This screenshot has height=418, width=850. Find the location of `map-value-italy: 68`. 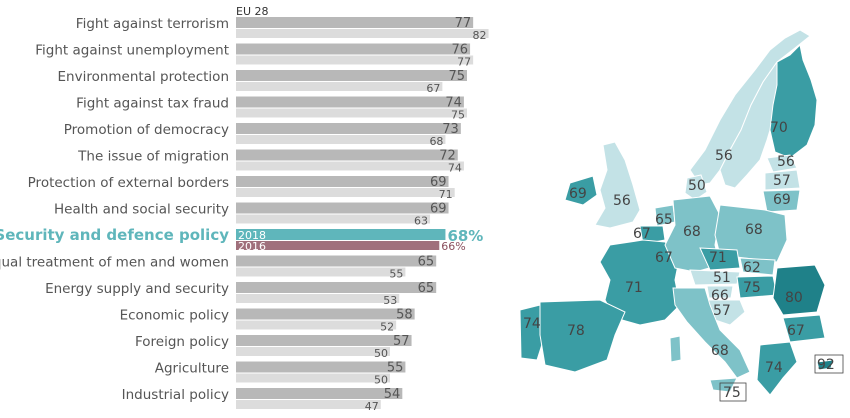

map-value-italy: 68 is located at coordinates (720, 351).